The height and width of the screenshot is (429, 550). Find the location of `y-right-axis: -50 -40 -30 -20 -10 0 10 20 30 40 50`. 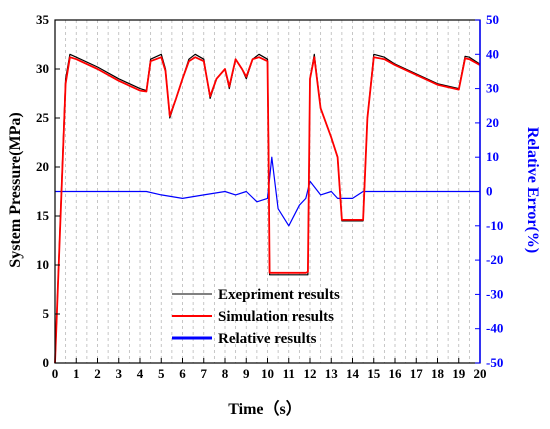

y-right-axis: -50 -40 -30 -20 -10 0 10 20 30 40 50 is located at coordinates (489, 191).